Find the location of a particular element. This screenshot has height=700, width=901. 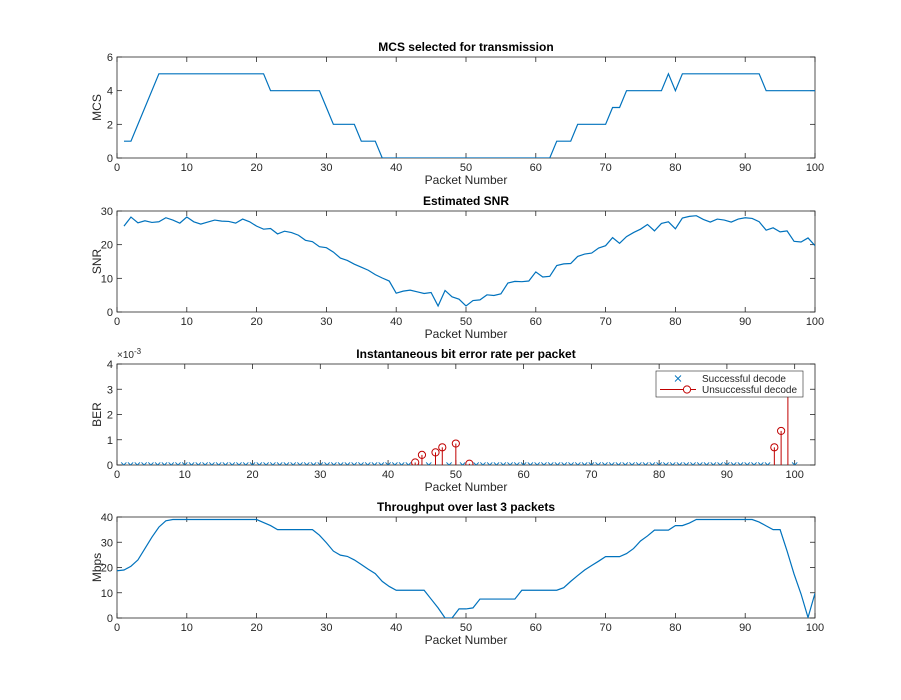

y-axis-label: MCS is located at coordinates (97, 107).